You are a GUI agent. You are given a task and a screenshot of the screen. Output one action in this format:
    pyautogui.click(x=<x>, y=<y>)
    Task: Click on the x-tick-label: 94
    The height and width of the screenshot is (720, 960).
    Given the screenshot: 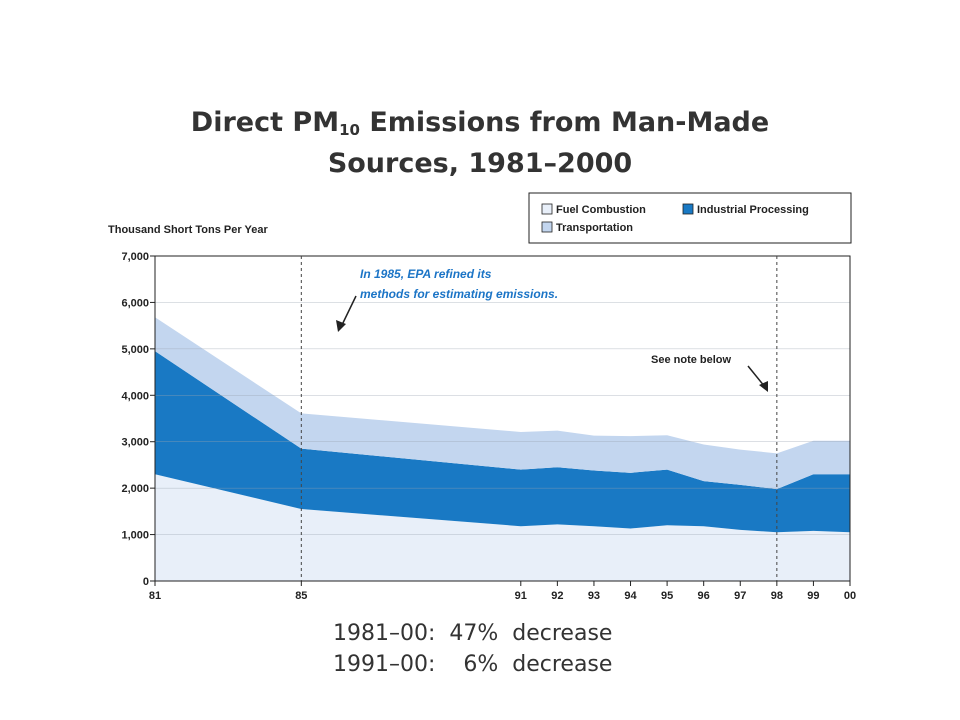 What is the action you would take?
    pyautogui.click(x=630, y=596)
    